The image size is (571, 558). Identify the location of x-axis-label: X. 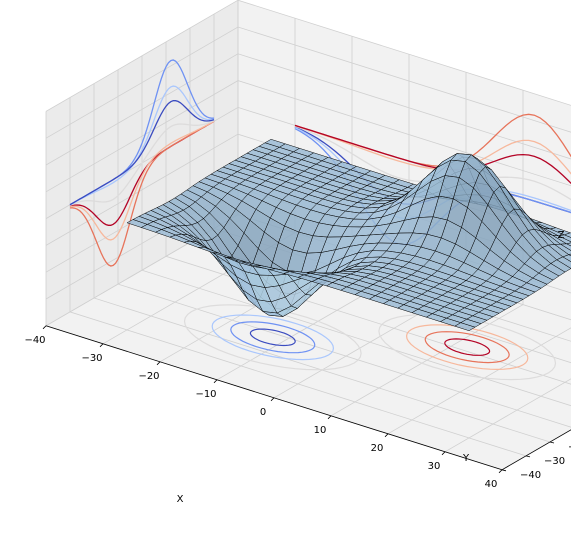
(180, 499).